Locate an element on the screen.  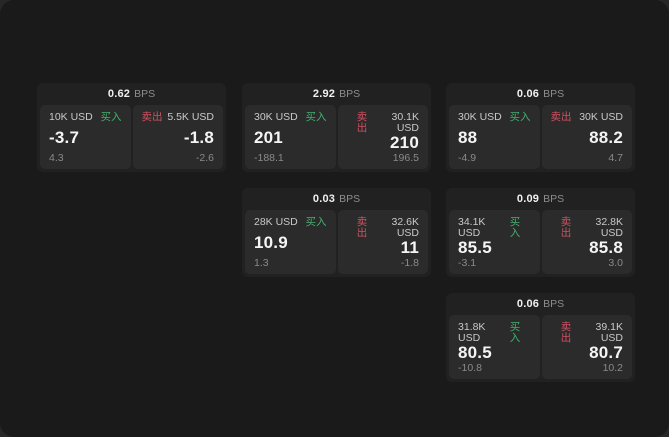
buy-amount: 28K USD is located at coordinates (276, 222).